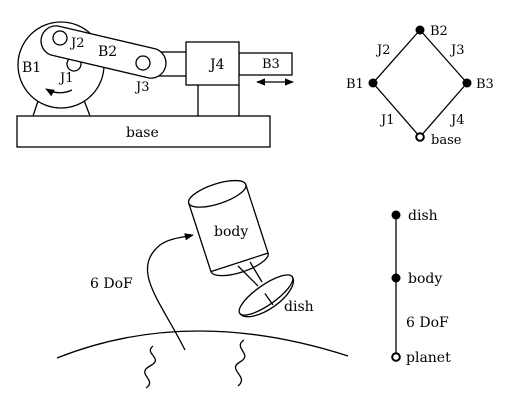 Image resolution: width=521 pixels, height=406 pixels. Describe the element at coordinates (386, 120) in the screenshot. I see `edge-j1-label: J1` at that location.